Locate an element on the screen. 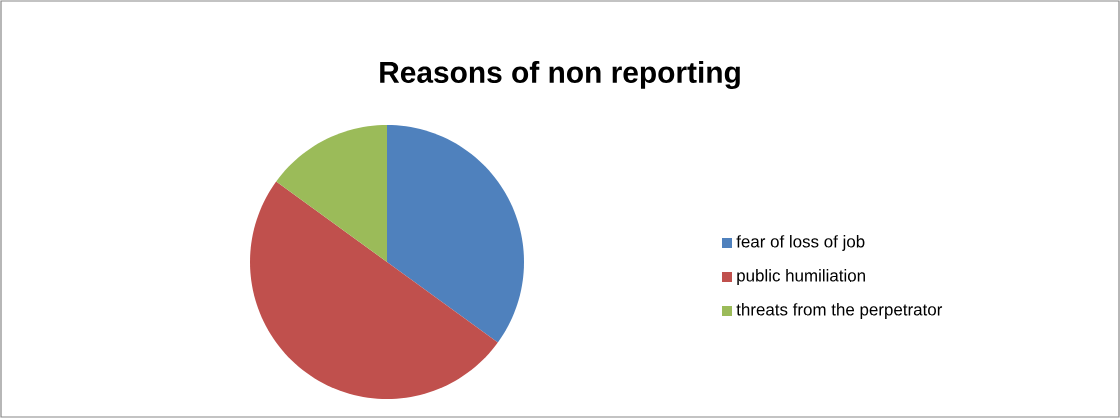 This screenshot has width=1120, height=418. legend-label: fear of loss of job is located at coordinates (800, 243).